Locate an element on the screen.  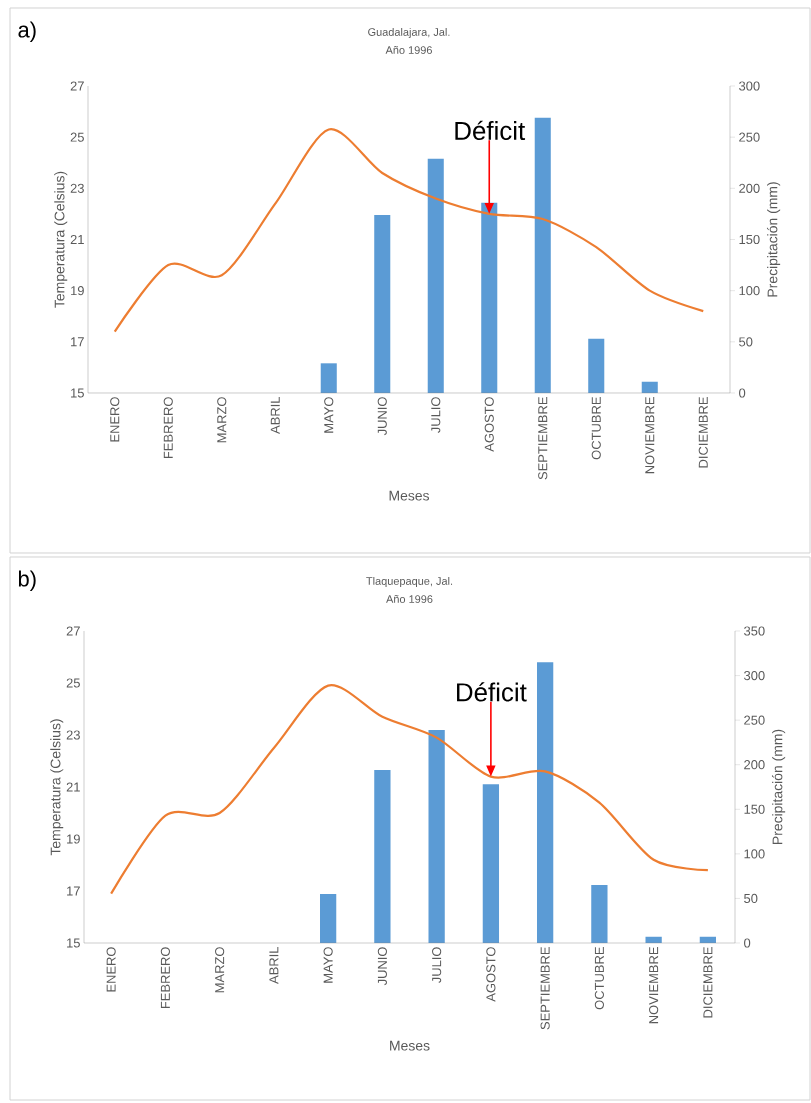
line-series is located at coordinates (409, 789).